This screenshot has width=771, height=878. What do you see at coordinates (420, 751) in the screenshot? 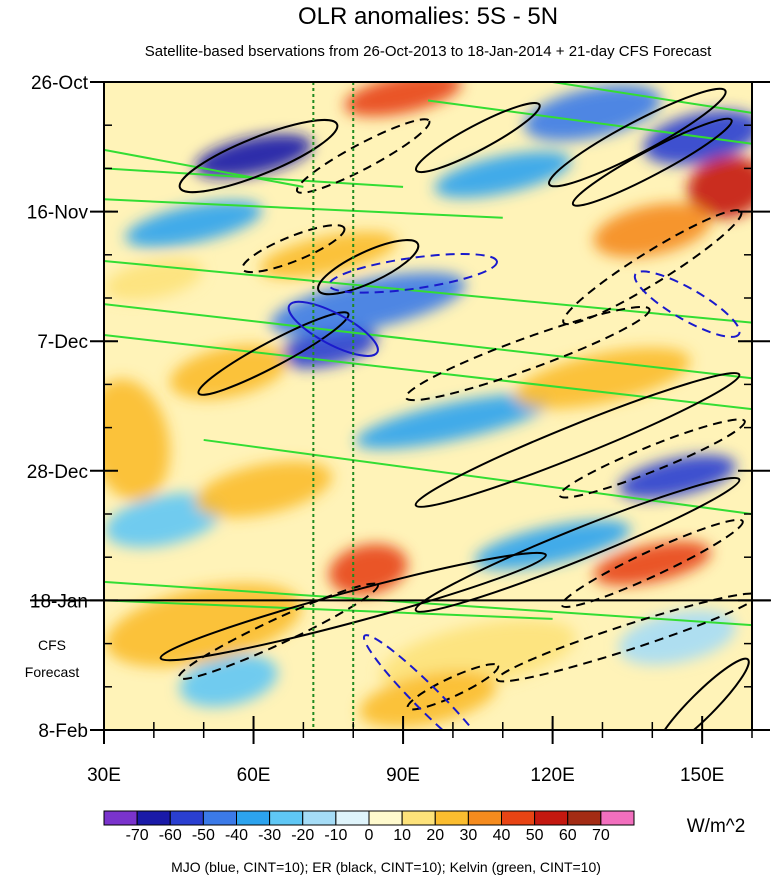
I see `x-axis: 30E 60E 90E 120E 150E` at bounding box center [420, 751].